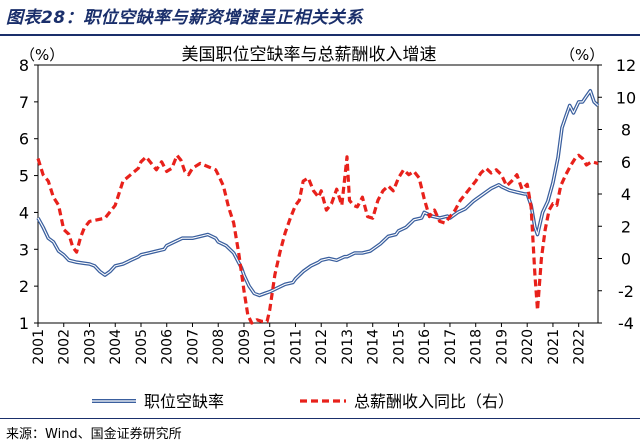 The height and width of the screenshot is (448, 640). I want to click on chart-title: 美国职位空缺率与总薪酬收入增速, so click(309, 55).